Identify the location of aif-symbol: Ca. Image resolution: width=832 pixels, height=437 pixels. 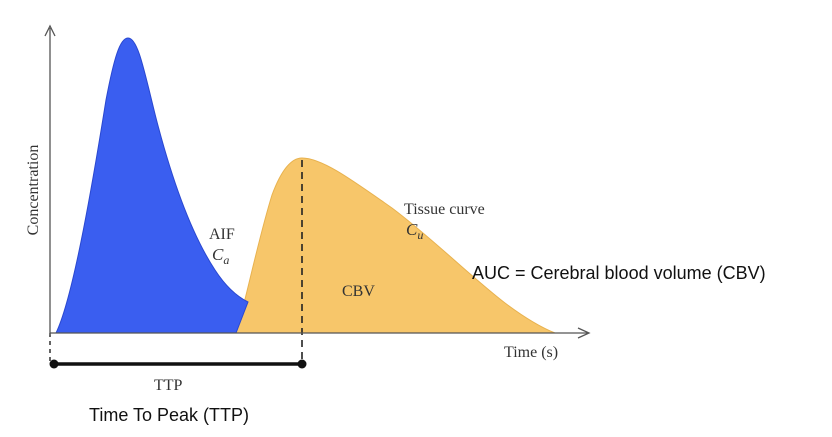
(220, 256).